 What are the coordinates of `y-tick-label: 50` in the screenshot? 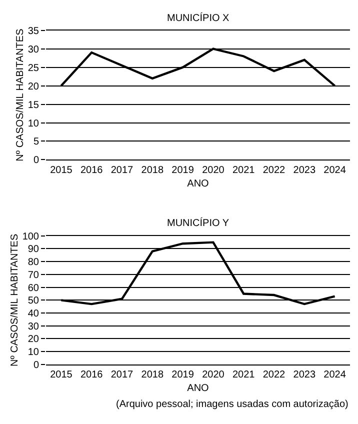 It's located at (34, 301).